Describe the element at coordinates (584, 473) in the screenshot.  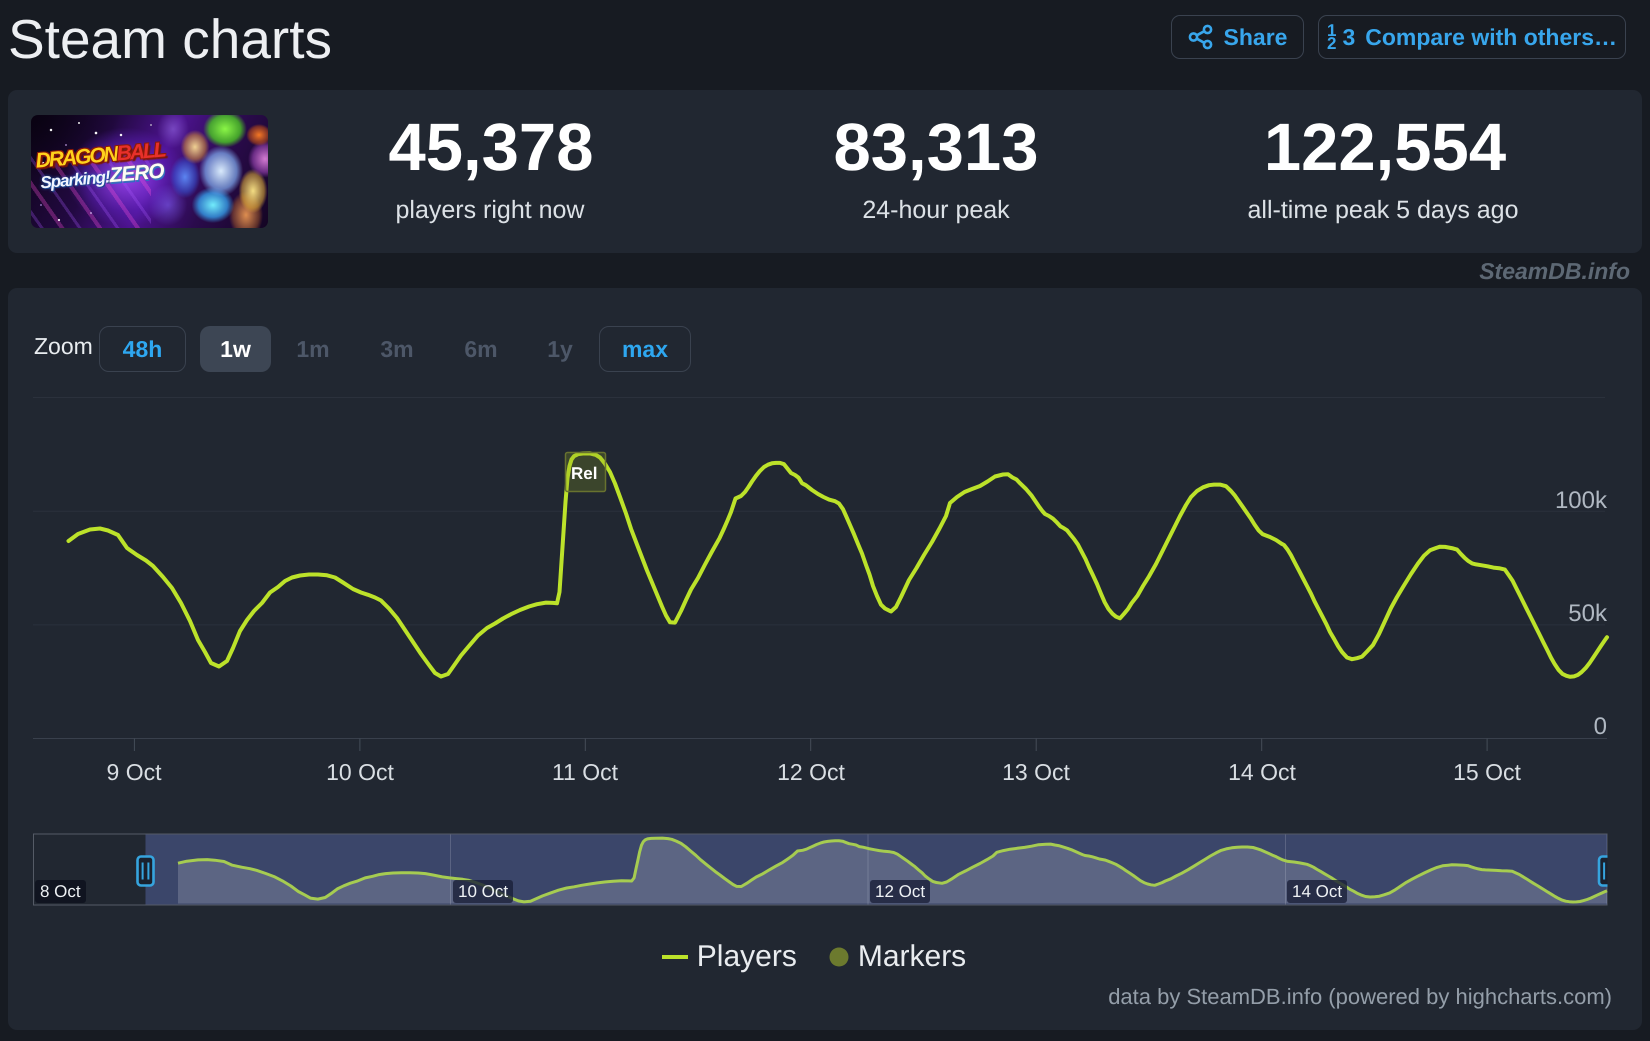
I see `svg-text: Rel` at that location.